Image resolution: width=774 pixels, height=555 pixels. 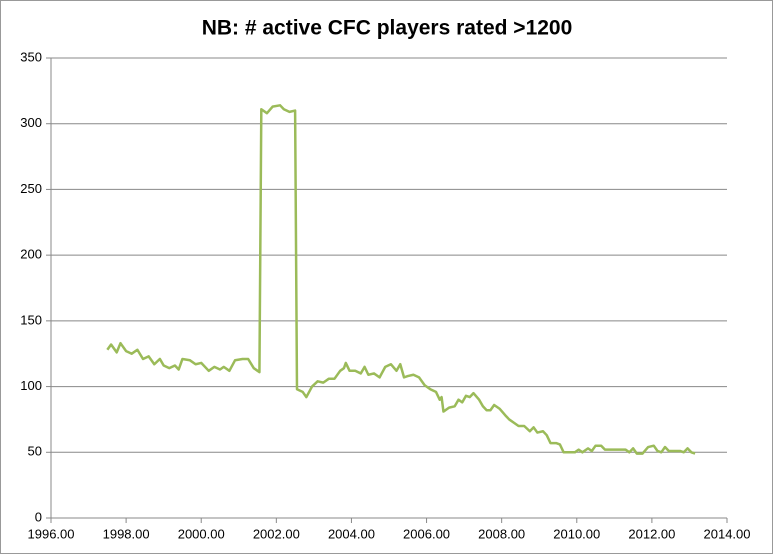 What do you see at coordinates (426, 533) in the screenshot?
I see `x-tick-label: 2006.00` at bounding box center [426, 533].